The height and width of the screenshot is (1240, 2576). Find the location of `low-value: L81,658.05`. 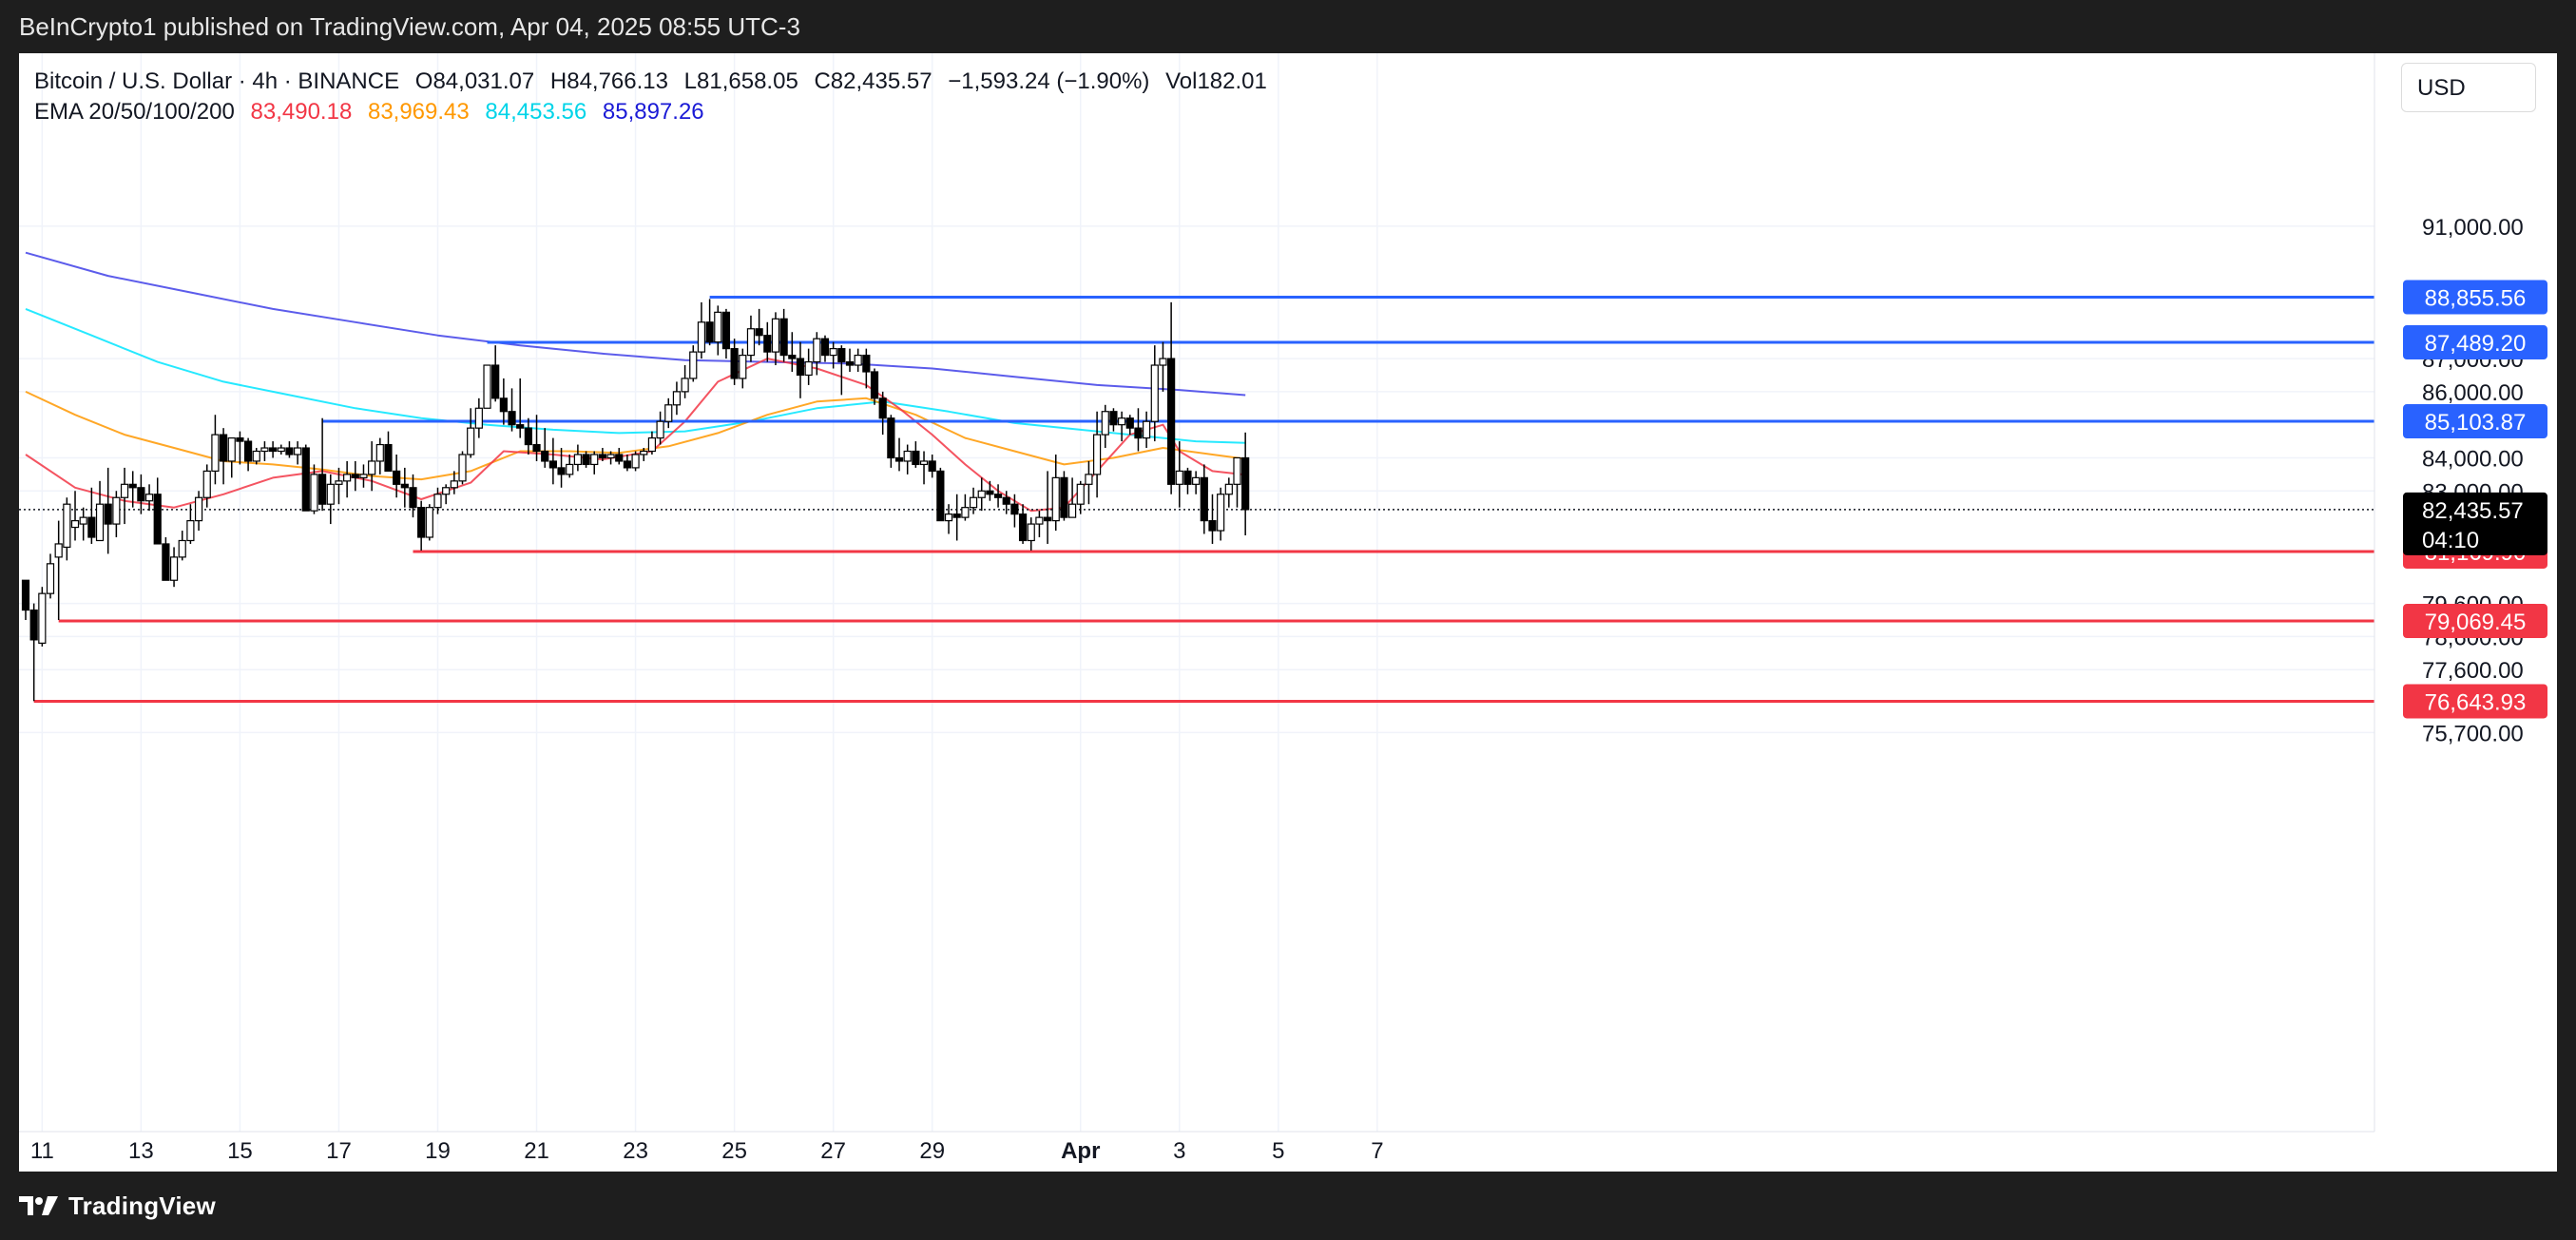

low-value: L81,658.05 is located at coordinates (741, 81).